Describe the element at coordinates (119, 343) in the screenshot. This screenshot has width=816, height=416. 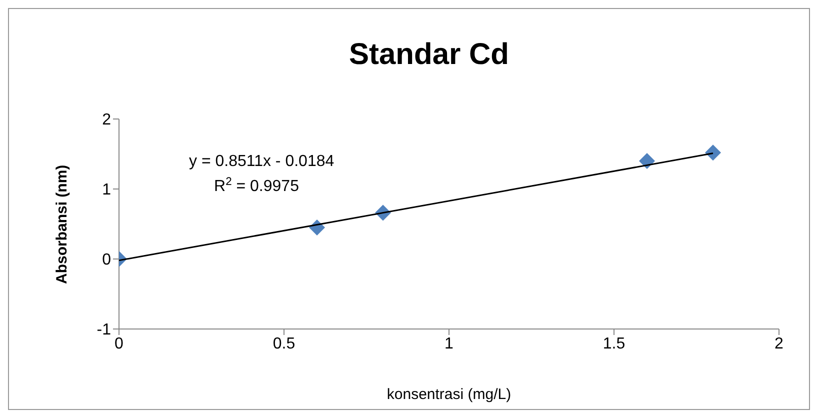
I see `x-tick-label: 0` at that location.